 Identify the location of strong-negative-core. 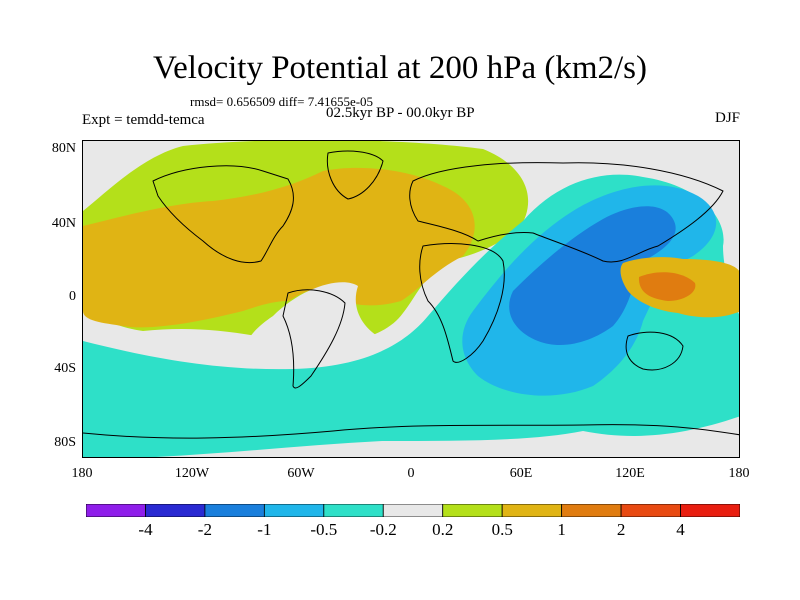
(592, 276).